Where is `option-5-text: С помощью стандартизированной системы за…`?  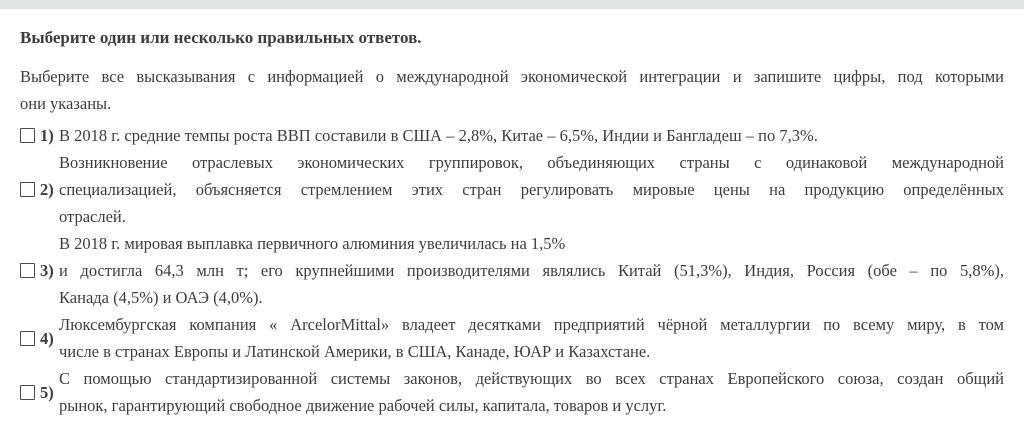
option-5-text: С помощью стандартизированной системы за… is located at coordinates (531, 392).